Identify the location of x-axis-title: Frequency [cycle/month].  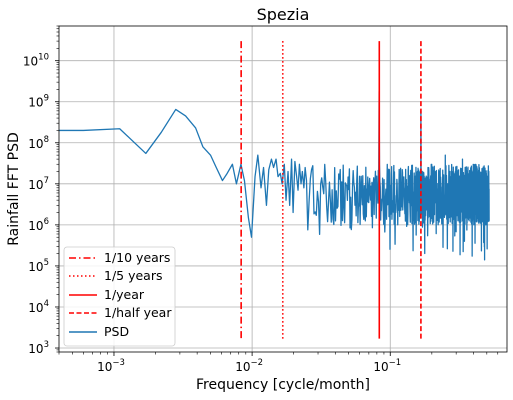
(283, 385).